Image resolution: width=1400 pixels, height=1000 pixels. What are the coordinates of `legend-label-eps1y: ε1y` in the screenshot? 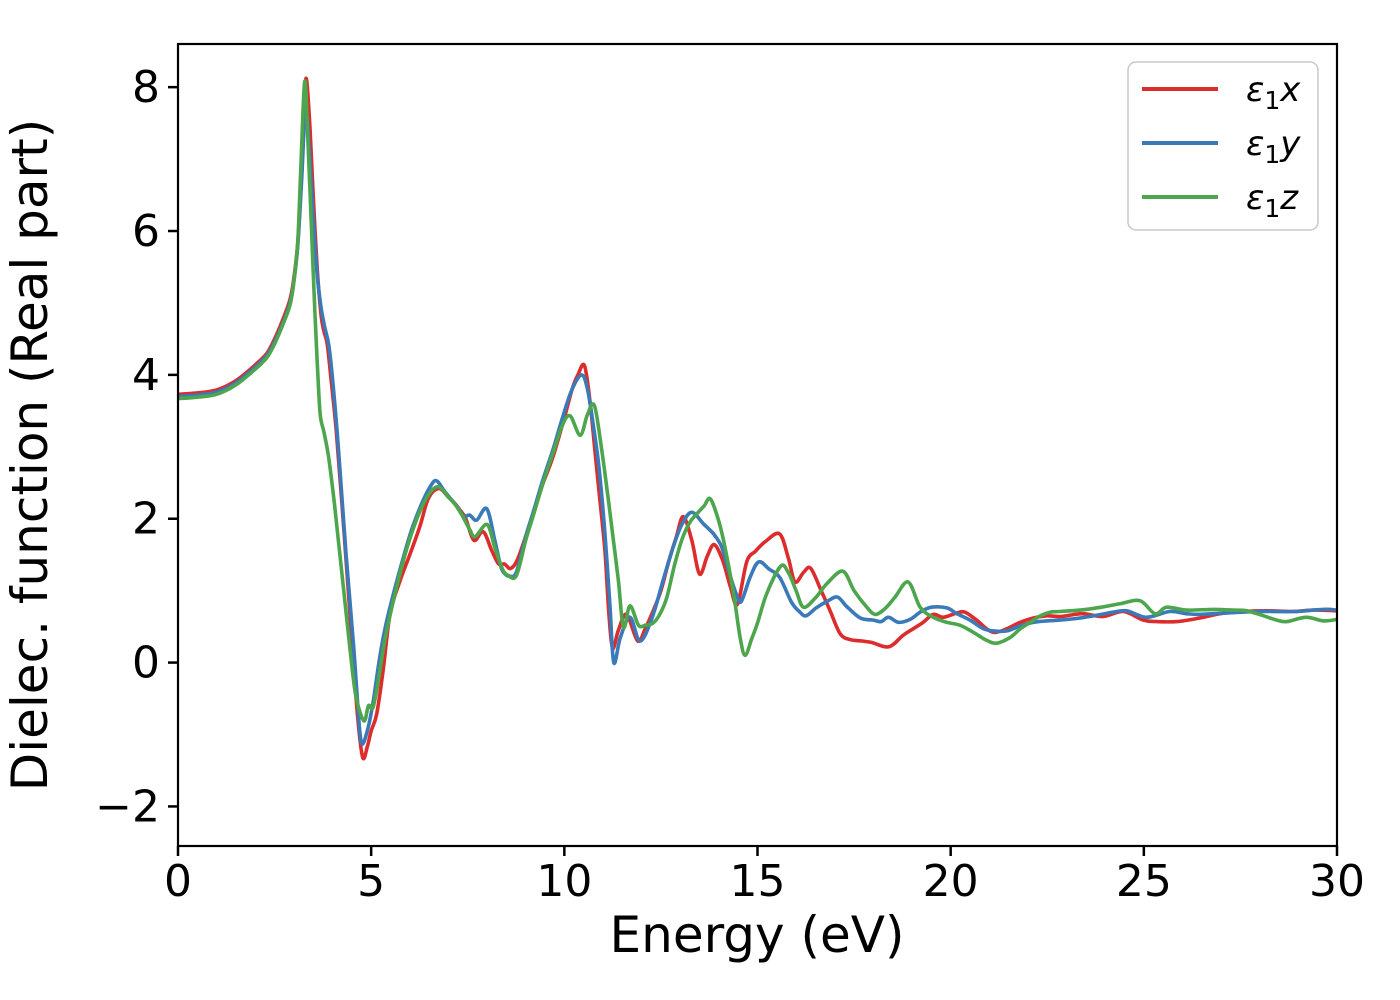 It's located at (1273, 146).